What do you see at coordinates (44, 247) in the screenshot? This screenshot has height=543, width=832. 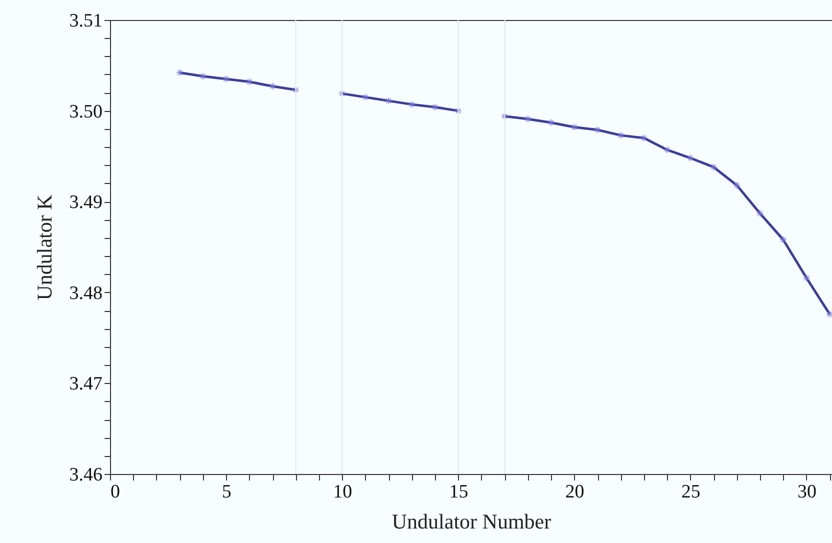 I see `y-axis-title: Undulator K` at bounding box center [44, 247].